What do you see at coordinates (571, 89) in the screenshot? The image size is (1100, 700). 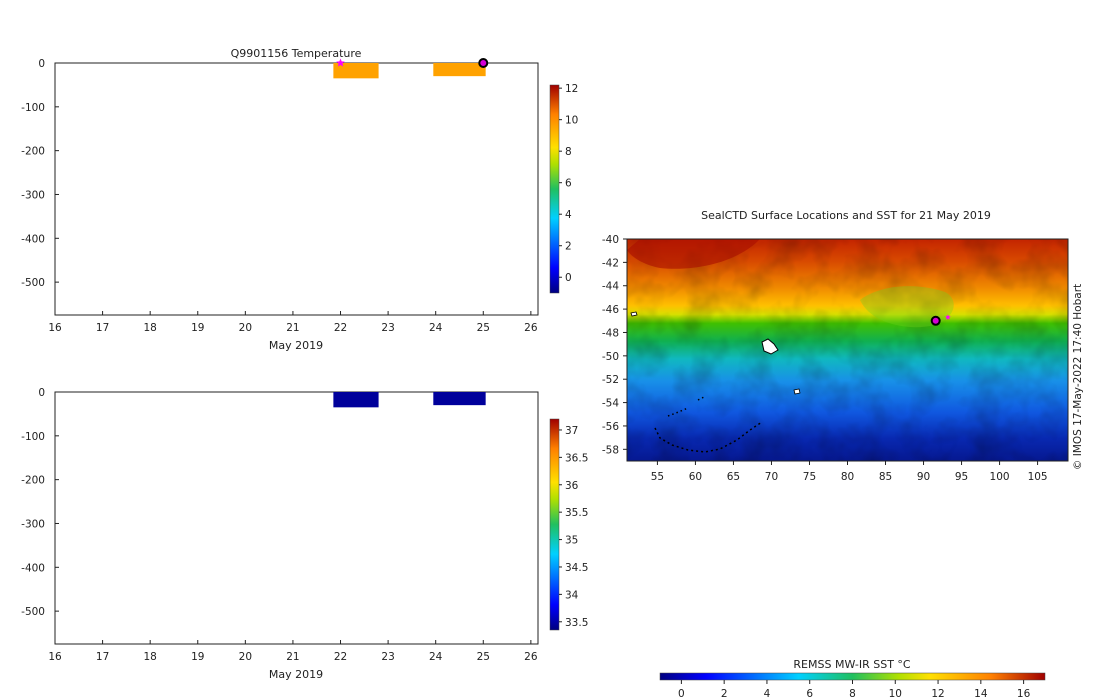 I see `temperature-colorbar-tick-label: 12` at bounding box center [571, 89].